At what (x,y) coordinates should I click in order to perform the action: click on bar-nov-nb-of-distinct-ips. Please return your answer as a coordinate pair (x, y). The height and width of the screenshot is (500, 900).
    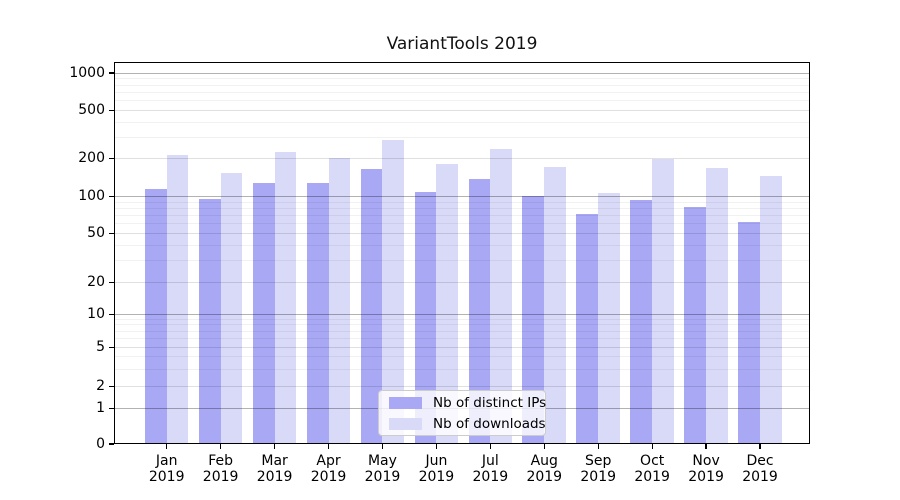
    Looking at the image, I should click on (695, 325).